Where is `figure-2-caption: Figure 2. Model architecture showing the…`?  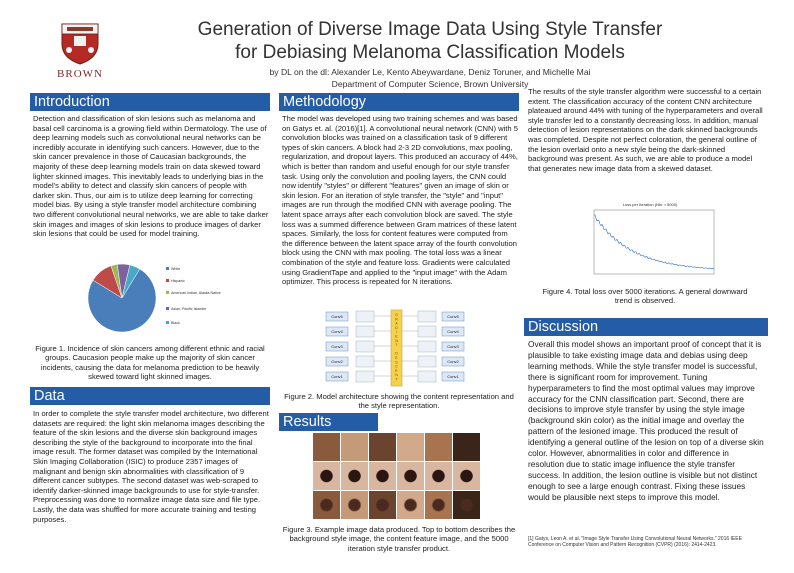
figure-2-caption: Figure 2. Model architecture showing the… is located at coordinates (399, 401).